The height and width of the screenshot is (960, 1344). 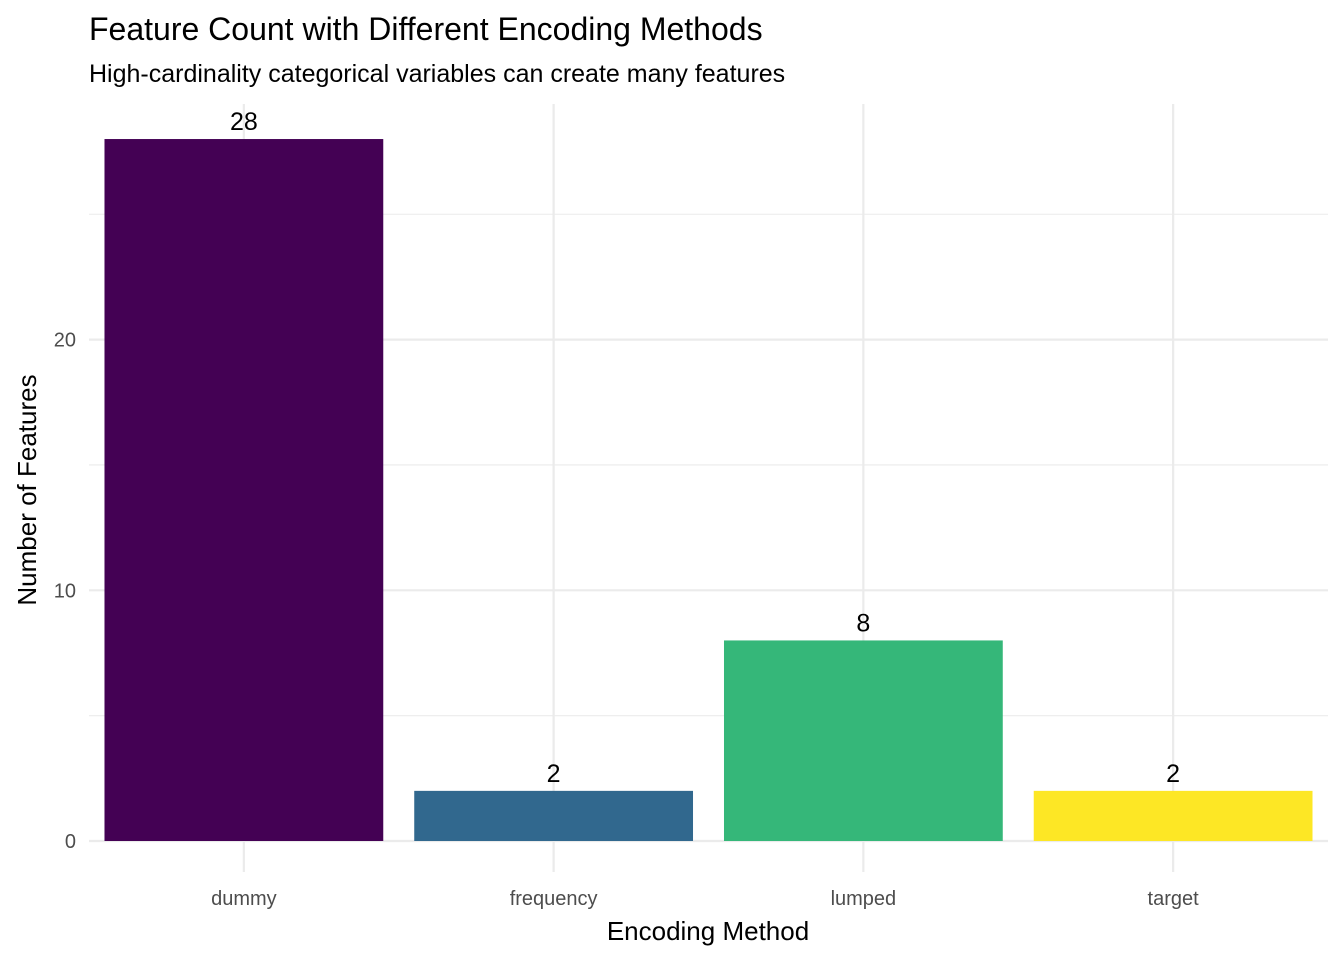 What do you see at coordinates (1173, 774) in the screenshot?
I see `data-label-target: 2` at bounding box center [1173, 774].